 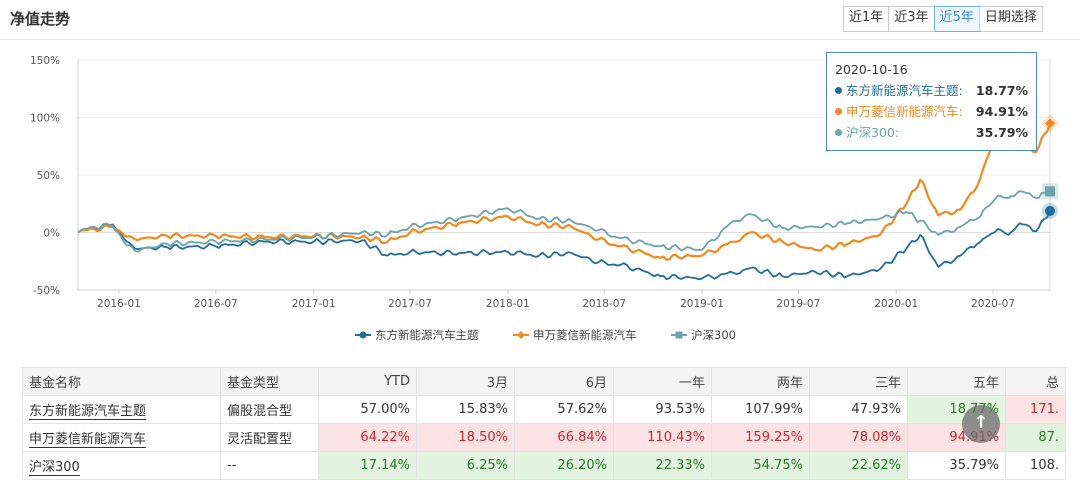 I want to click on tooltip-series-value: 94.91%, so click(x=1001, y=111).